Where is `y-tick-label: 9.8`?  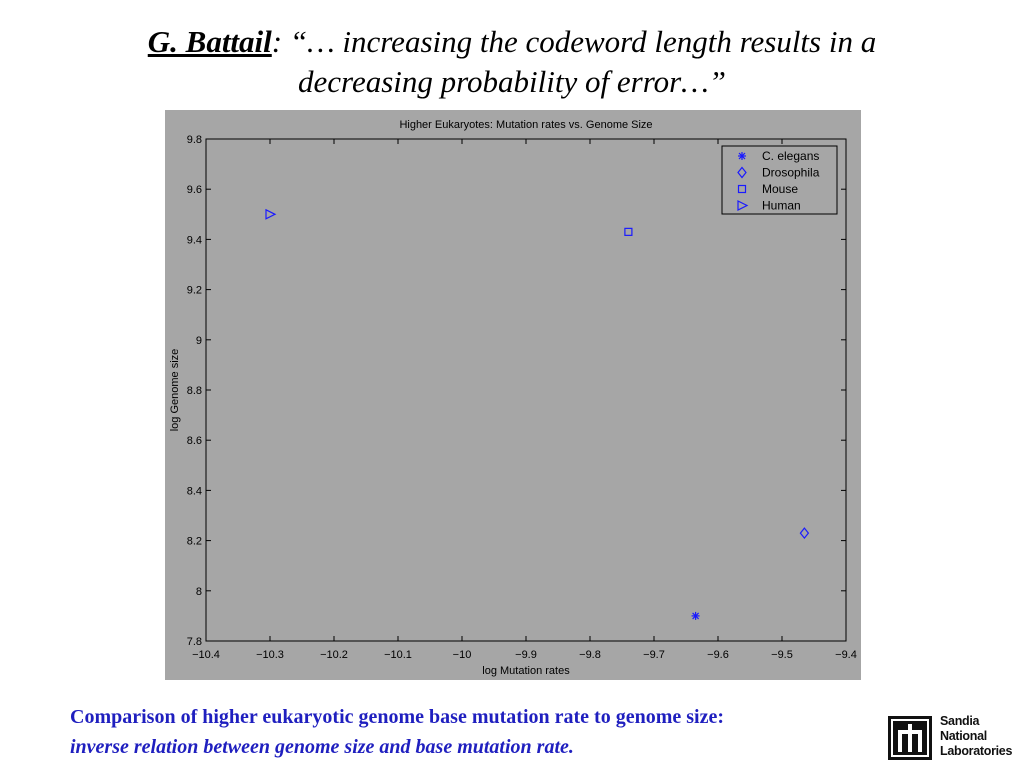 y-tick-label: 9.8 is located at coordinates (194, 140).